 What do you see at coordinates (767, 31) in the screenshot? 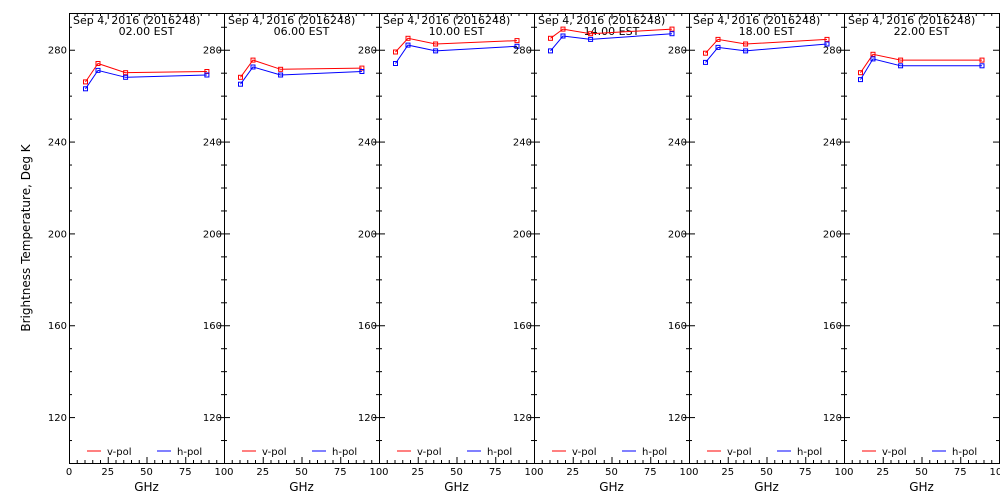
I see `panel-time-label: 18.00 EST` at bounding box center [767, 31].